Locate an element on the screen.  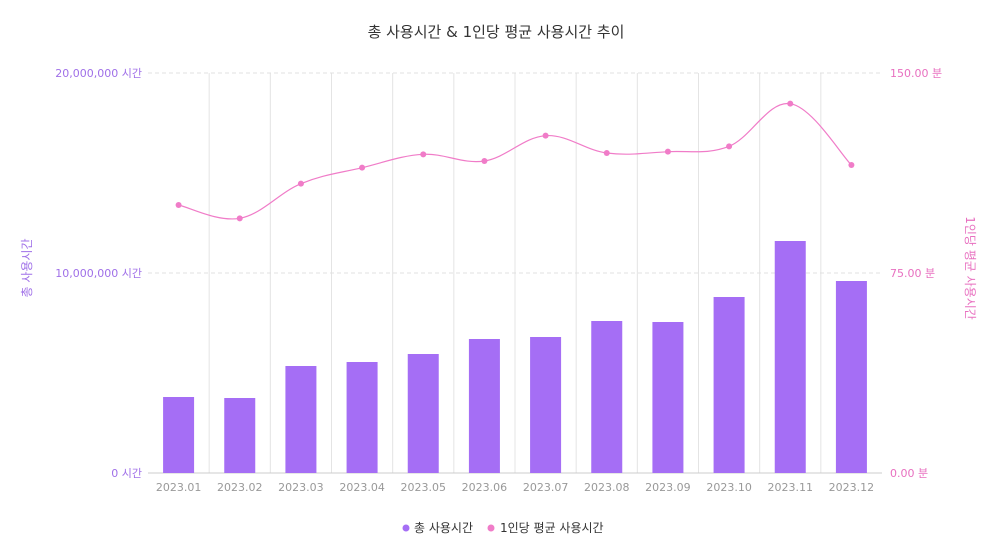
right-tick-label: 0.00 분 is located at coordinates (909, 473).